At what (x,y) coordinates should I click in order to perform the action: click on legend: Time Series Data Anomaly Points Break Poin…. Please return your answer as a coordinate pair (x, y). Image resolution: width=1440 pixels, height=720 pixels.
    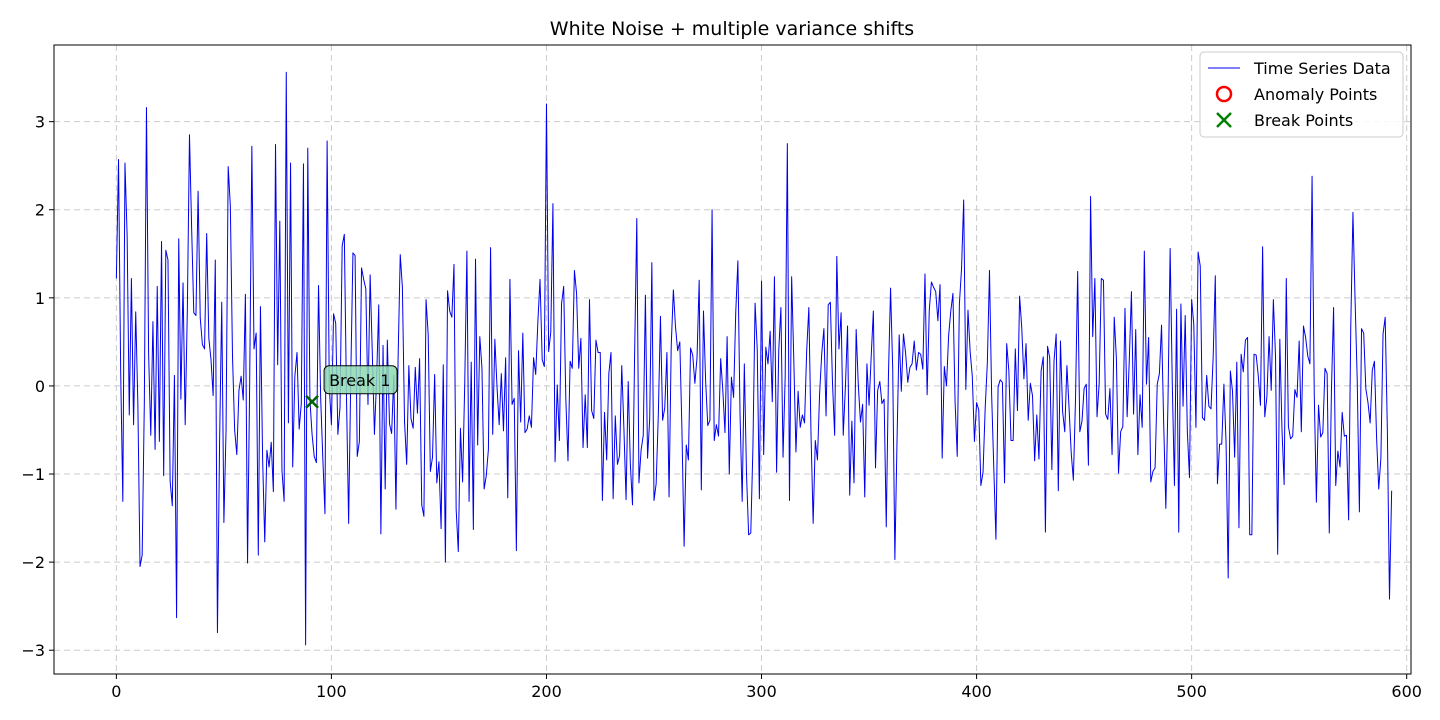
    Looking at the image, I should click on (1301, 94).